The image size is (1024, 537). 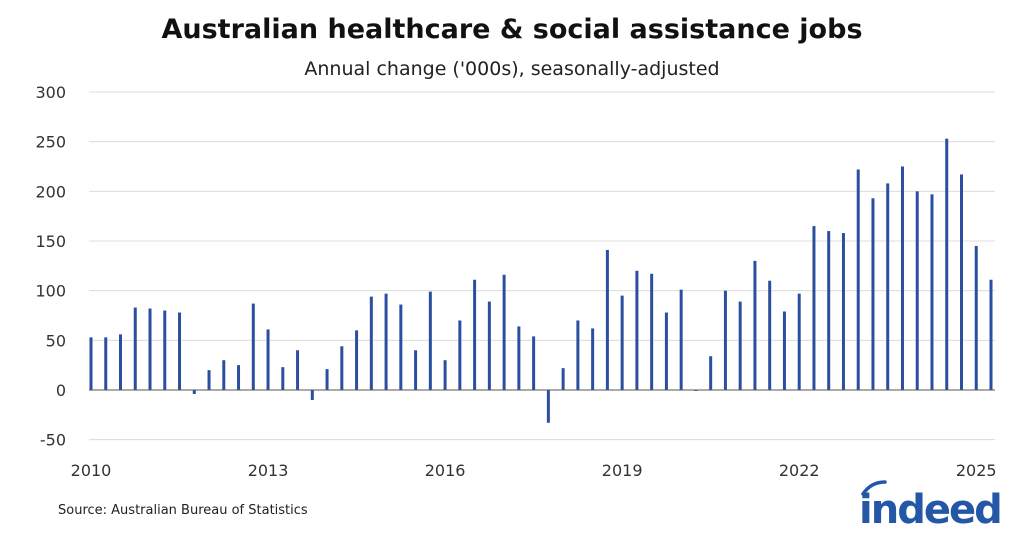 What do you see at coordinates (53, 440) in the screenshot?
I see `y-tick-label: -50` at bounding box center [53, 440].